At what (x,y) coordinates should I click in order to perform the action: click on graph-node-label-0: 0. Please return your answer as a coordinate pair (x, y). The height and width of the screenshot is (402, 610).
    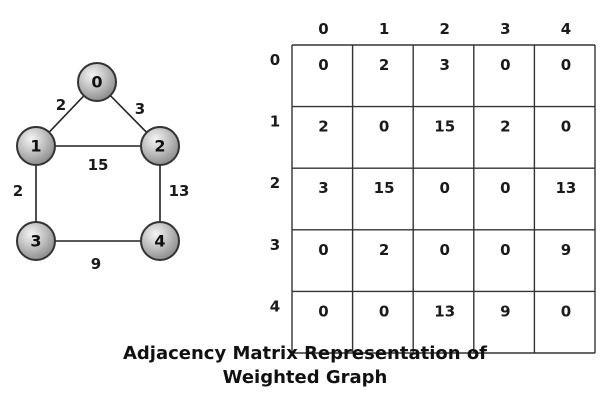
    Looking at the image, I should click on (96, 82).